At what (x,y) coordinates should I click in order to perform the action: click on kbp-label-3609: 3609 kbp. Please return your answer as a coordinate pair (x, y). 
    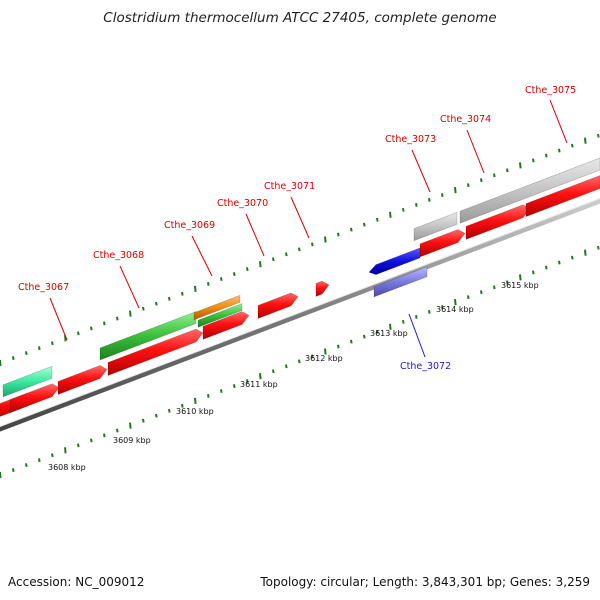
    Looking at the image, I should click on (132, 440).